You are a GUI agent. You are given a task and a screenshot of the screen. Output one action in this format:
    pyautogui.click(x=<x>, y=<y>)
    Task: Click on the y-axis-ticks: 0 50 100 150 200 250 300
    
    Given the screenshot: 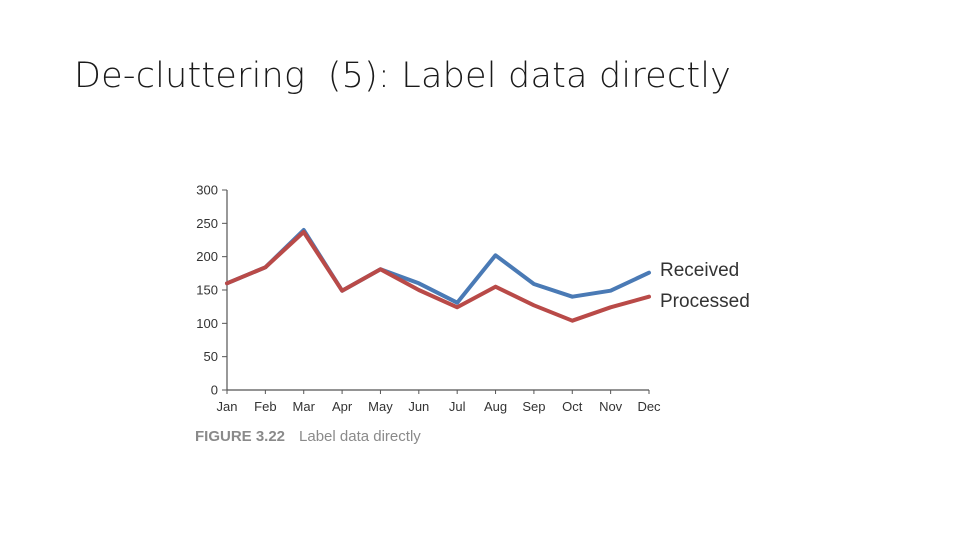 What is the action you would take?
    pyautogui.click(x=211, y=290)
    